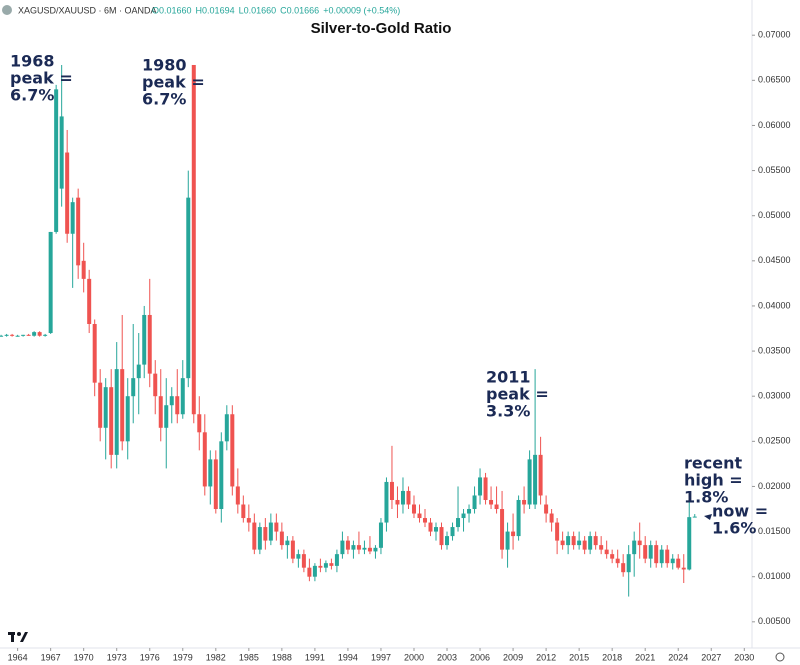 Image resolution: width=800 pixels, height=665 pixels. I want to click on settings-icon, so click(780, 657).